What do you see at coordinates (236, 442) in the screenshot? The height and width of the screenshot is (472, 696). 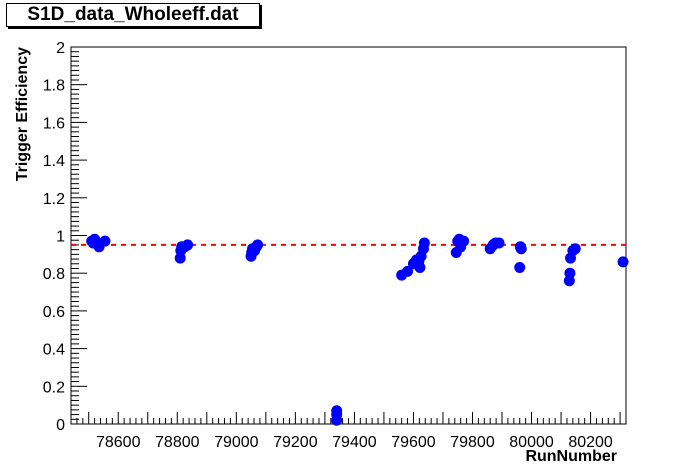 I see `x-tick-label: 79000` at bounding box center [236, 442].